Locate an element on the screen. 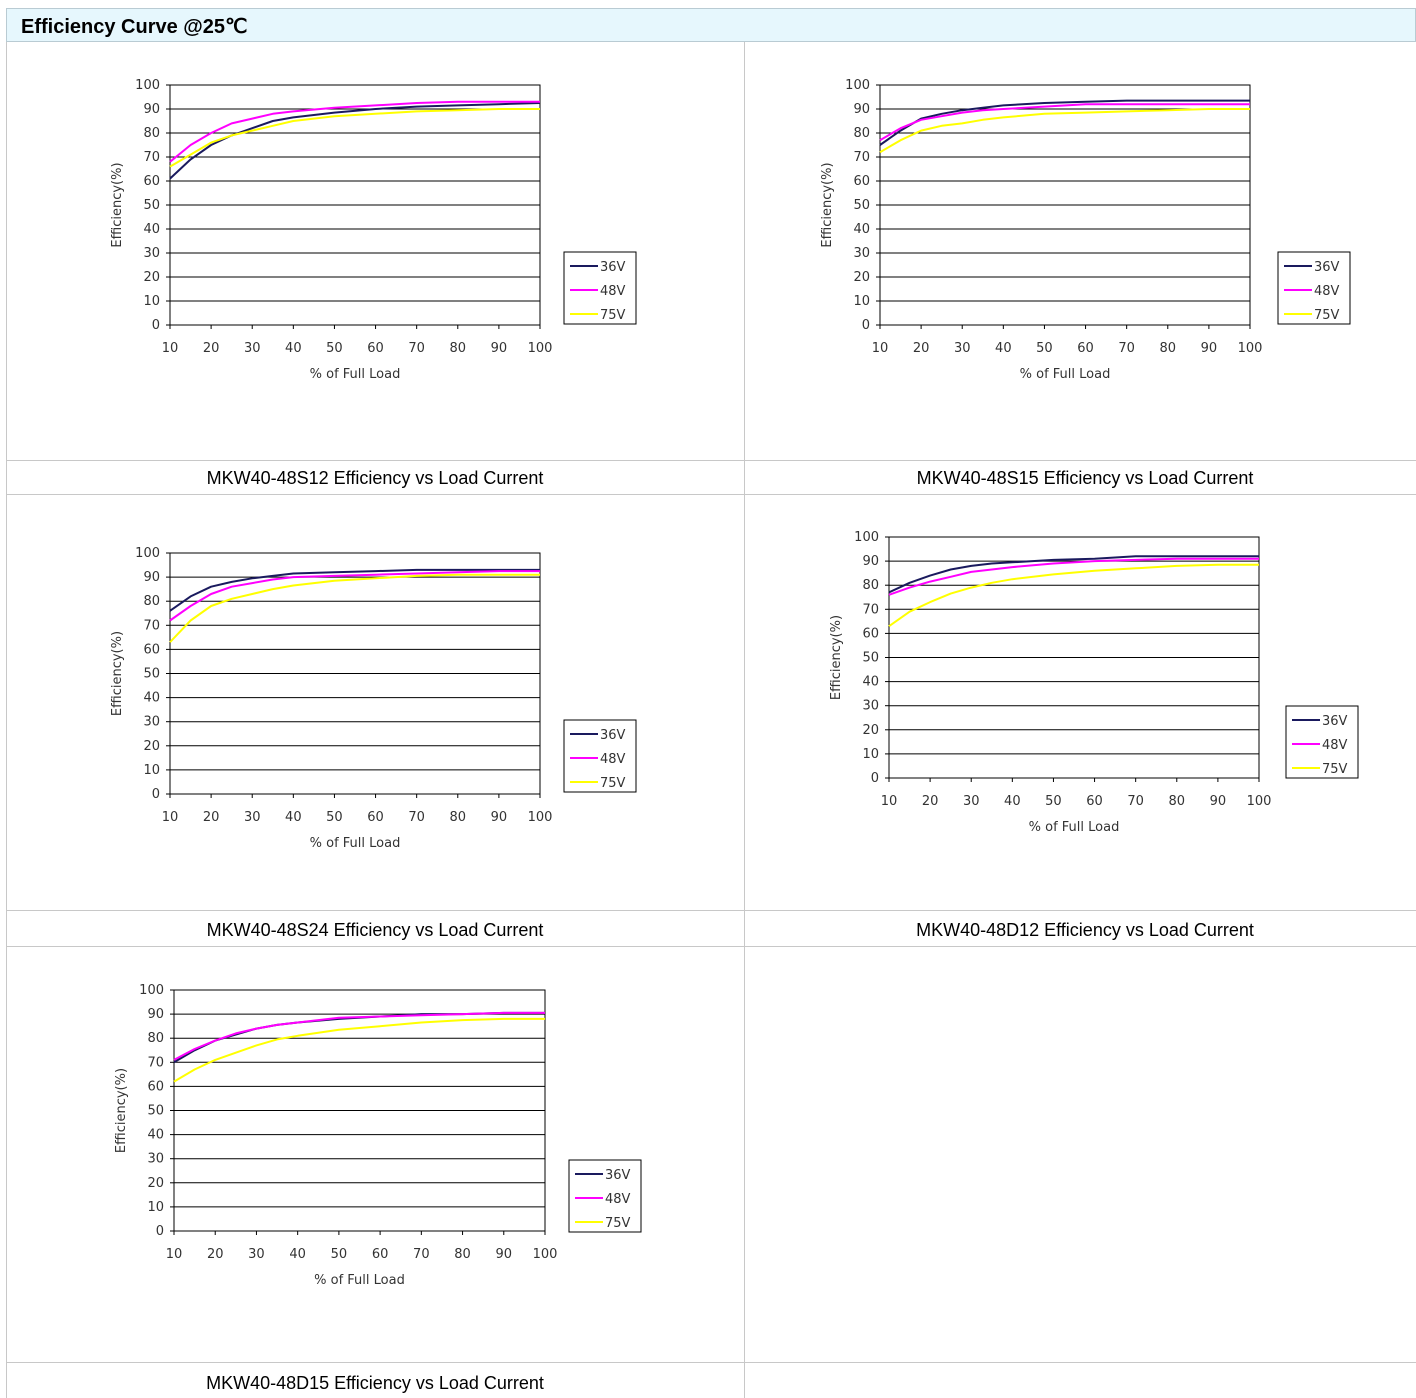 Image resolution: width=1416 pixels, height=1398 pixels. chart-2-legend-label-36V: 36V is located at coordinates (1327, 267).